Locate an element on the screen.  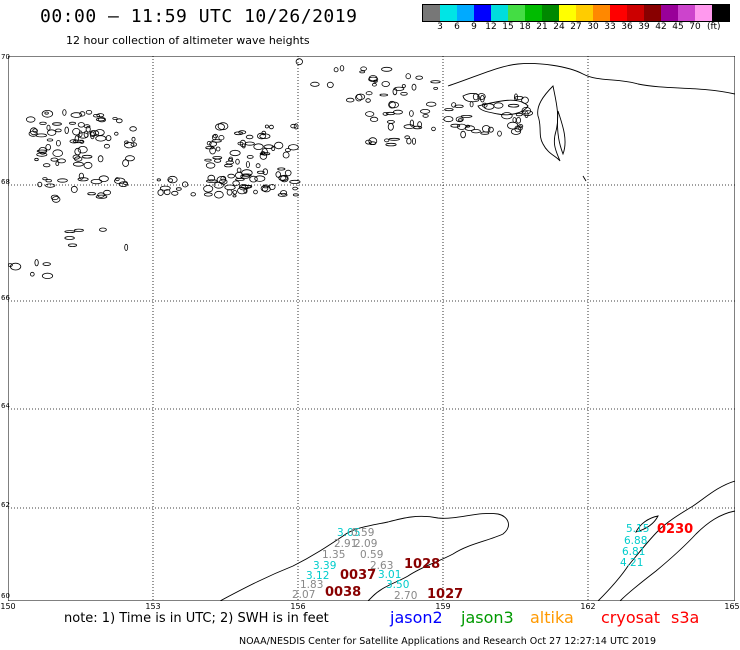
latitude-tick: 60 is located at coordinates (5, 596).